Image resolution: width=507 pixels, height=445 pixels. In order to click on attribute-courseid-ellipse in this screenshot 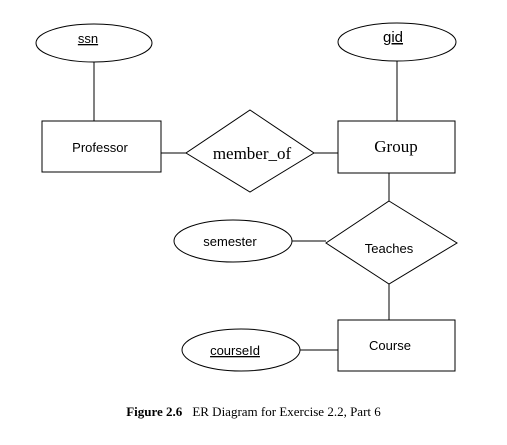, I will do `click(241, 350)`.